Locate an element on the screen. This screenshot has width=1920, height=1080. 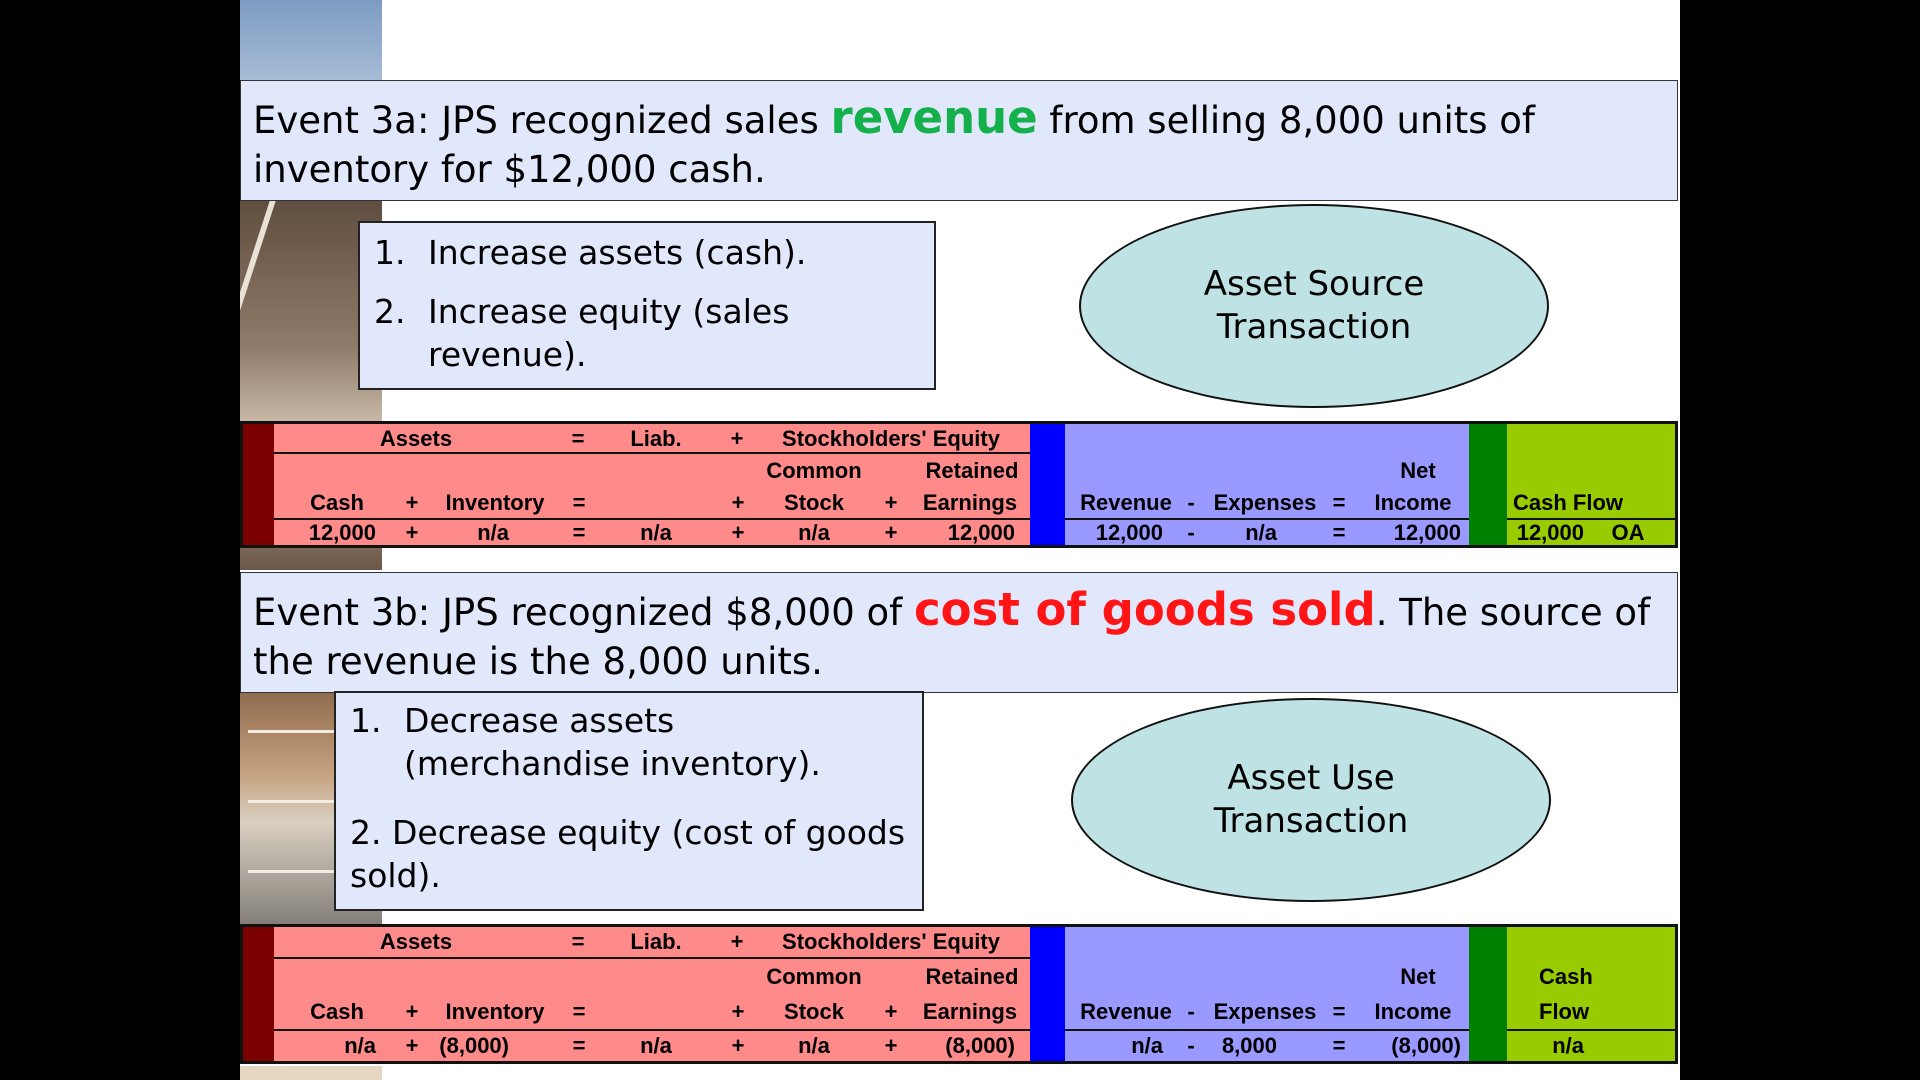
expenses-header: Expenses is located at coordinates (1265, 502).